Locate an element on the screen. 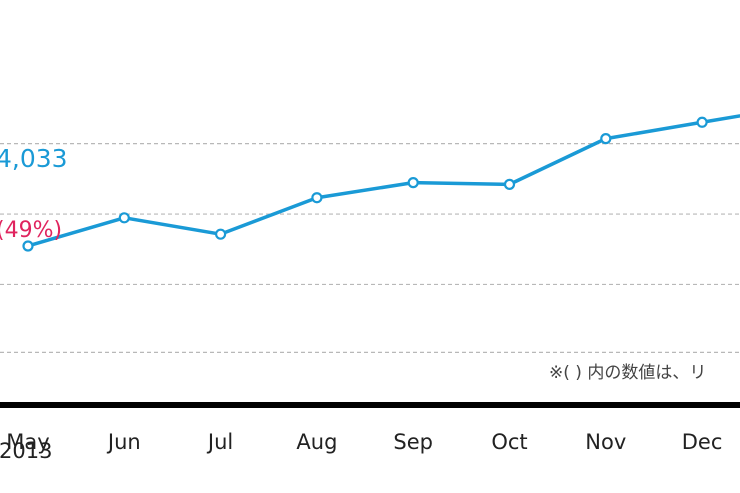 This screenshot has width=740, height=493. data-point-nov is located at coordinates (606, 139).